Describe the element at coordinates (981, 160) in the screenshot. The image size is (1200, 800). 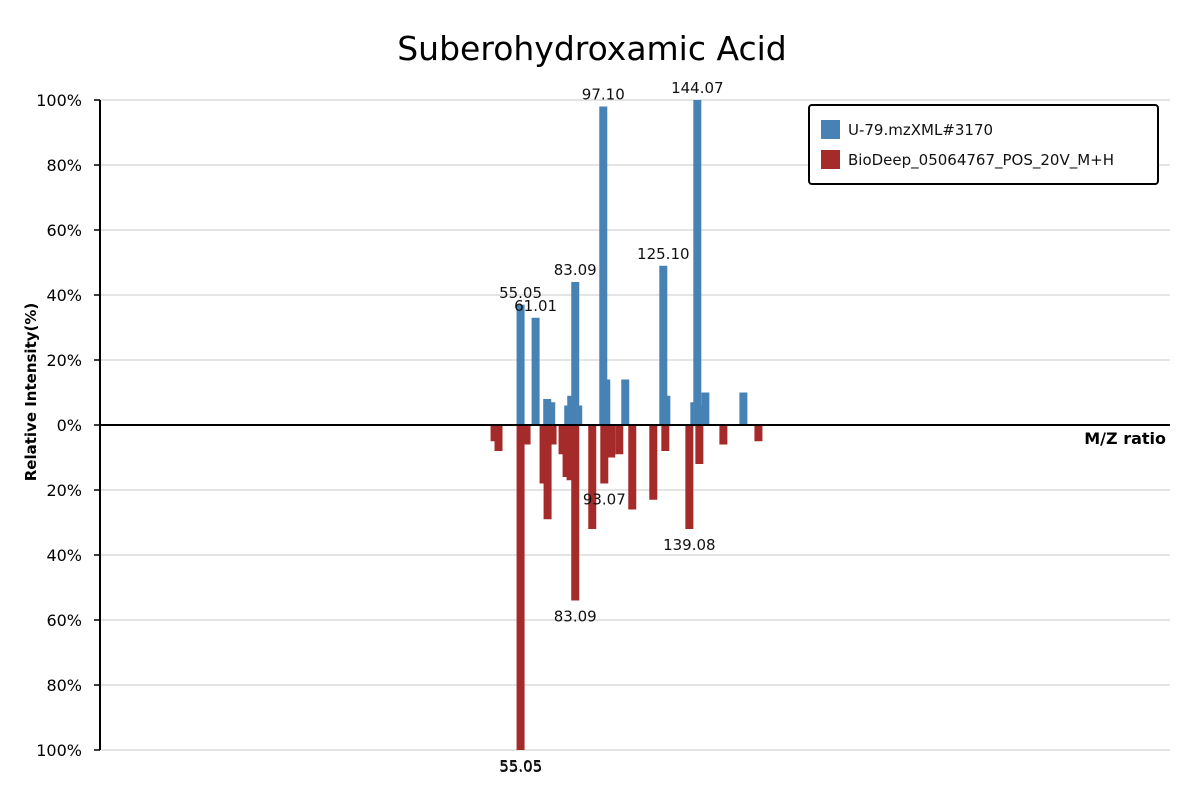
I see `legend-label-reference: BioDeep_05064767_POS_20V_M+H` at that location.